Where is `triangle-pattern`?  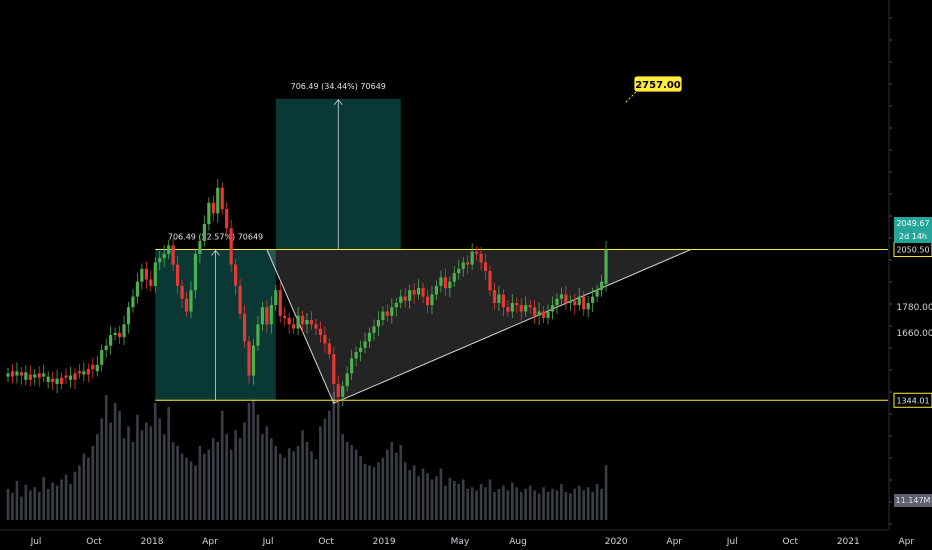 triangle-pattern is located at coordinates (479, 326).